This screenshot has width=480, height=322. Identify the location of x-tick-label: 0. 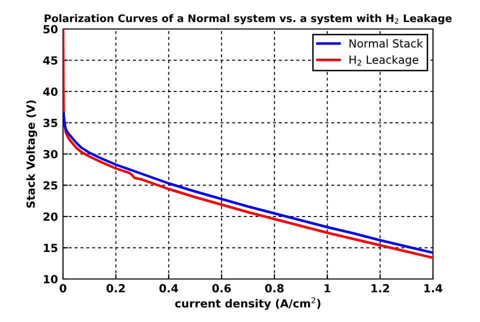
(63, 288).